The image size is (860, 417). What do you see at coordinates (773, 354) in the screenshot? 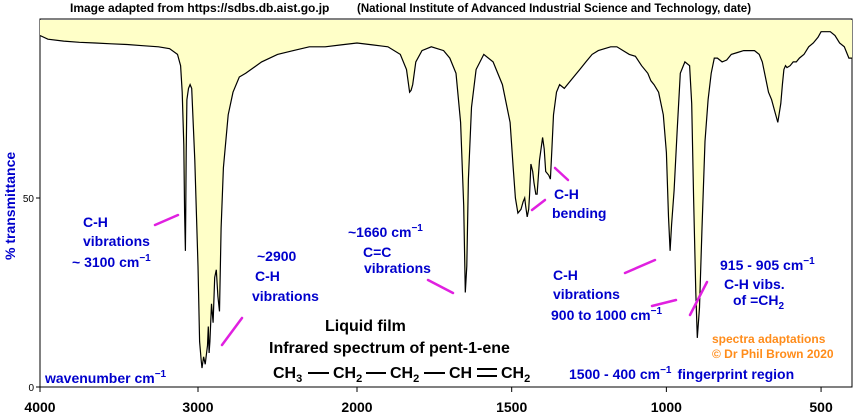
I see `credit-line-2: © Dr Phil Brown 2020` at bounding box center [773, 354].